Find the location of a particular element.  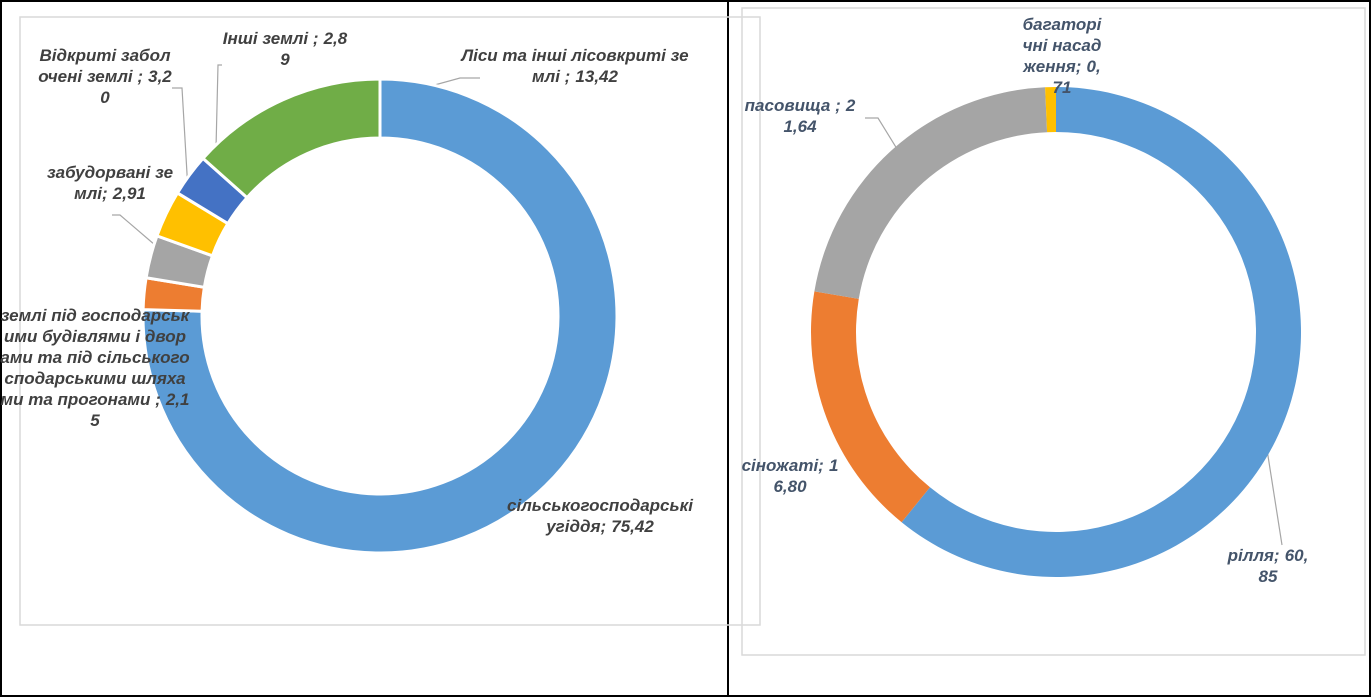

label-value: 21,64 is located at coordinates (819, 116).